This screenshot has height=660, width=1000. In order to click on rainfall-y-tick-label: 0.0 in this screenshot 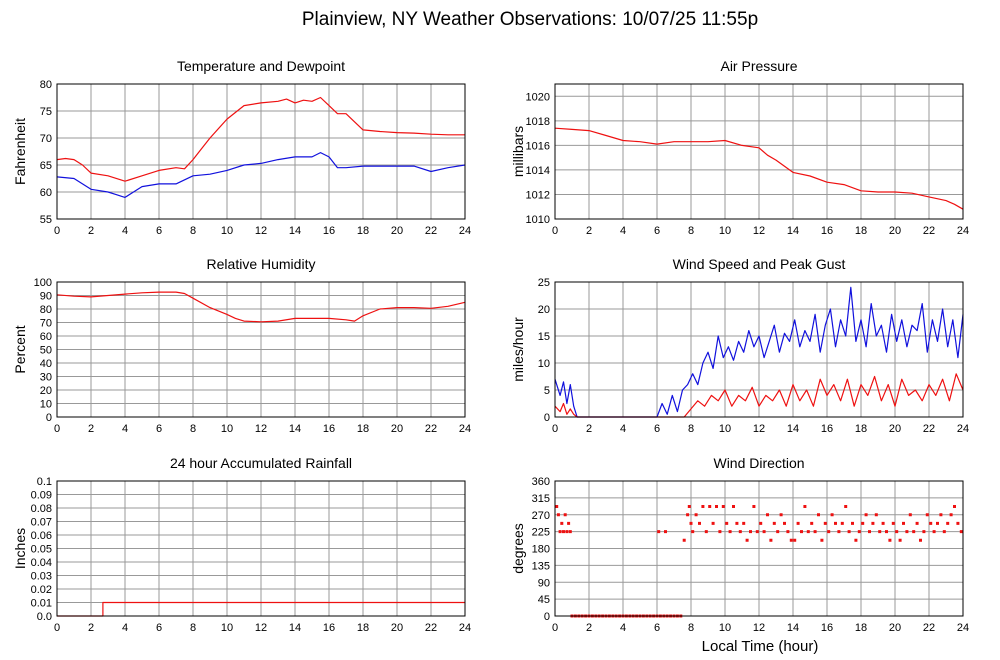, I will do `click(44, 617)`.